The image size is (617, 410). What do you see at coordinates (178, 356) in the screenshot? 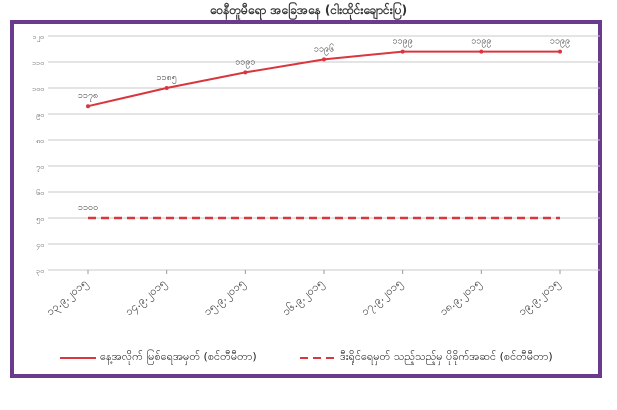
I see `legend-label-observed: နေ့အလိုက် မြစ်ရေအမှတ် (စင်တီမီတာ)` at bounding box center [178, 356].